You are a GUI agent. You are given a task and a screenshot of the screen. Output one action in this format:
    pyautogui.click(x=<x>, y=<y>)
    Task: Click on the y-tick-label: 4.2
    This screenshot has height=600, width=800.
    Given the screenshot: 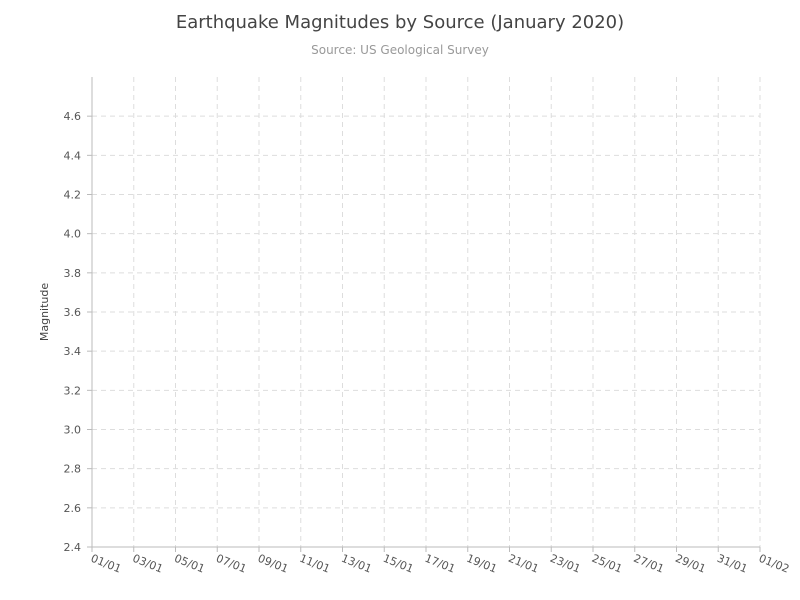 What is the action you would take?
    pyautogui.click(x=73, y=195)
    